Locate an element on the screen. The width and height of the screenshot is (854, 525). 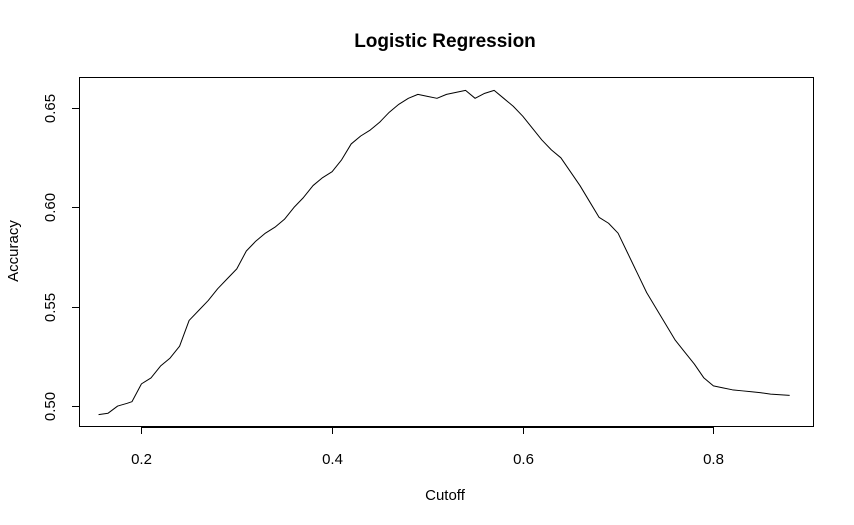
y-tick-label: 0.65 is located at coordinates (50, 108).